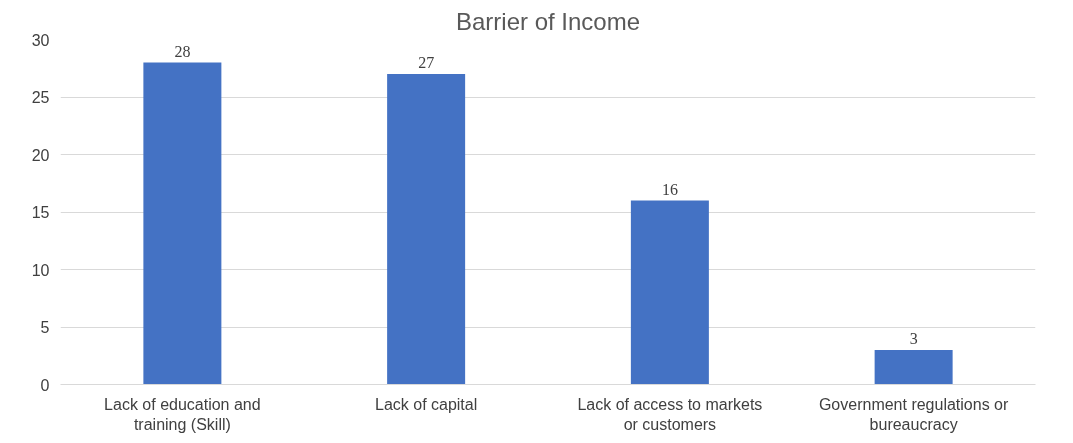 Image resolution: width=1073 pixels, height=443 pixels. What do you see at coordinates (40, 155) in the screenshot?
I see `y-tick-label: 20` at bounding box center [40, 155].